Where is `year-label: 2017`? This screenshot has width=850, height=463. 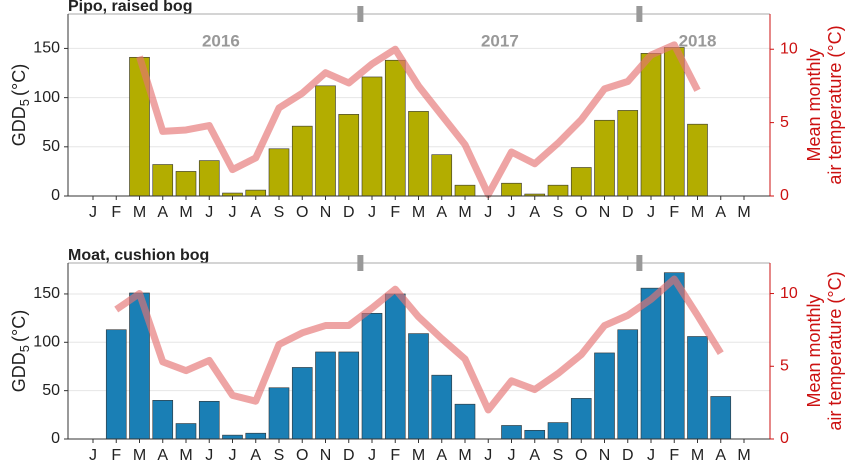 year-label: 2017 is located at coordinates (500, 40).